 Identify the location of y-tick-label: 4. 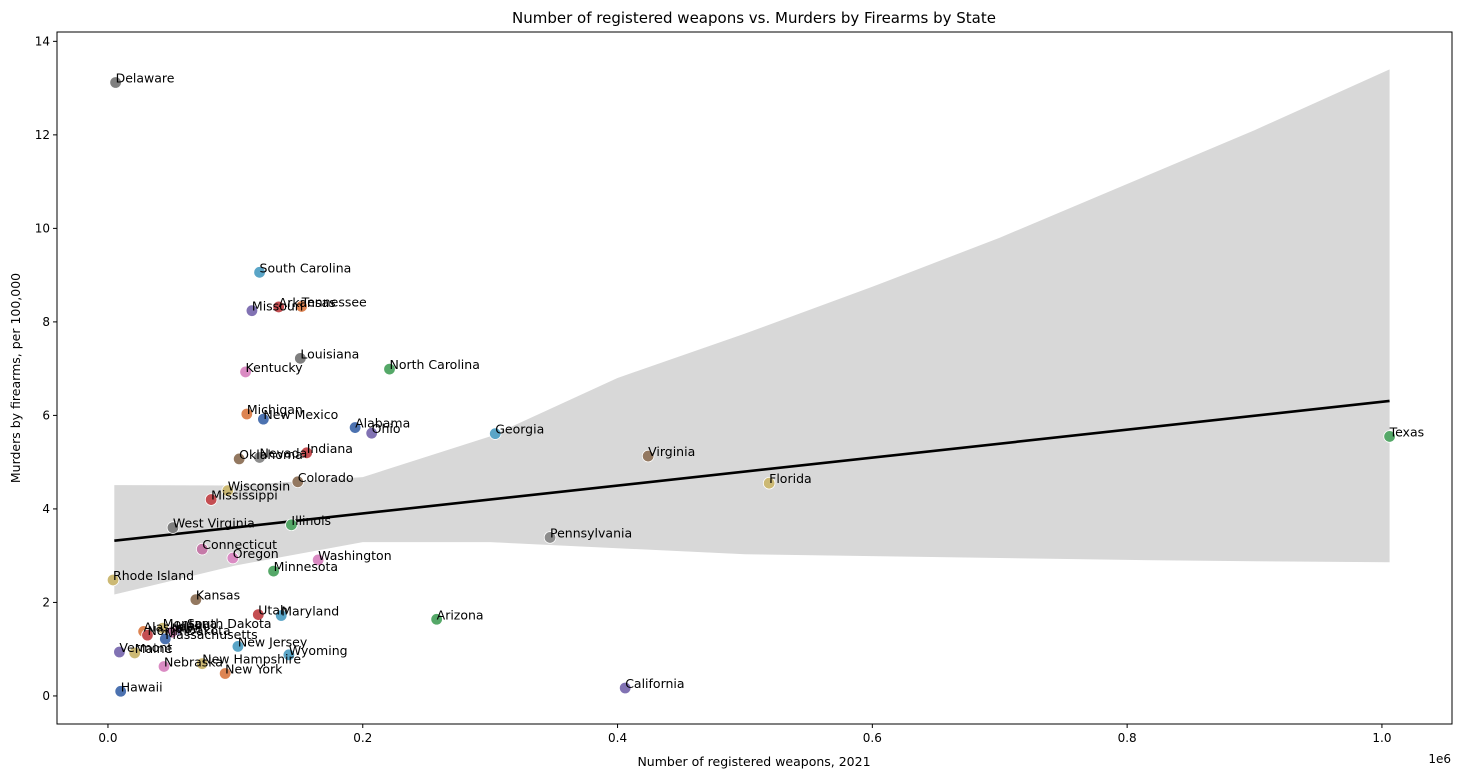
(46, 509).